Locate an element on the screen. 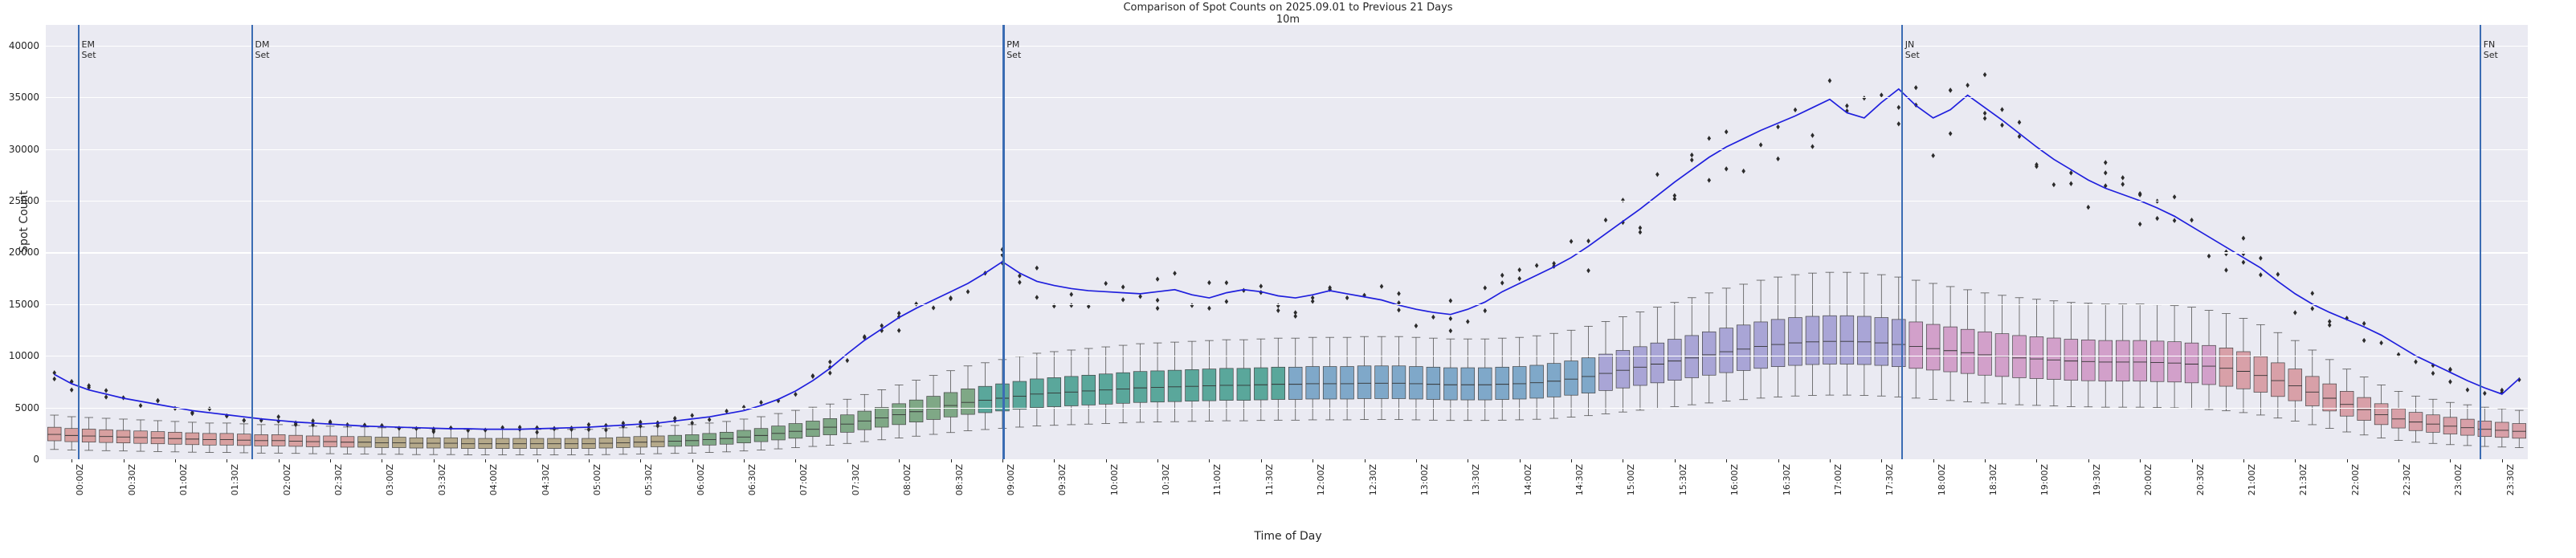 The width and height of the screenshot is (2576, 558). annotation-label: EM Set is located at coordinates (89, 49).